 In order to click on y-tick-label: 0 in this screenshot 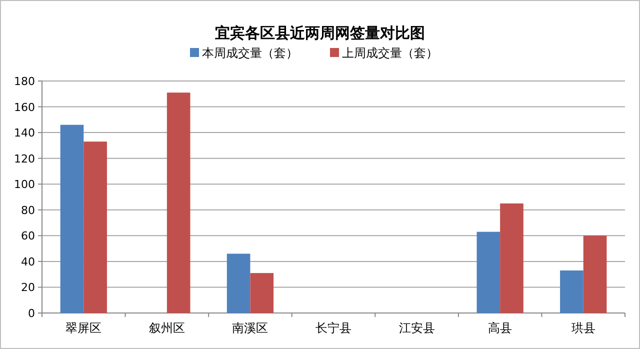, I will do `click(31, 313)`.